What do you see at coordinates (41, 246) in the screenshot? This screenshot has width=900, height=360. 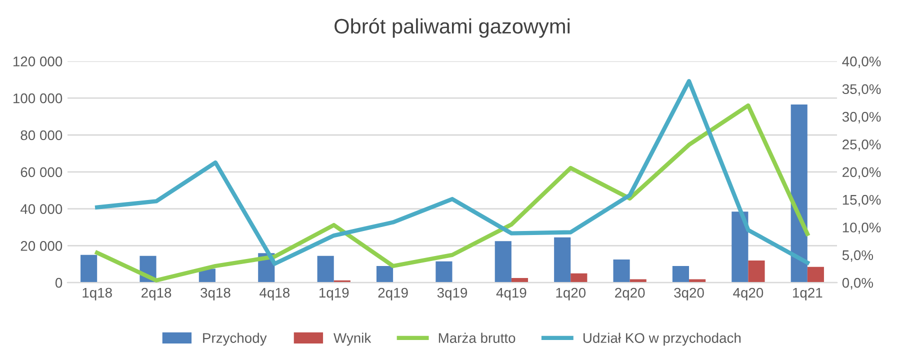 I see `y-tick-label: 20 000` at bounding box center [41, 246].